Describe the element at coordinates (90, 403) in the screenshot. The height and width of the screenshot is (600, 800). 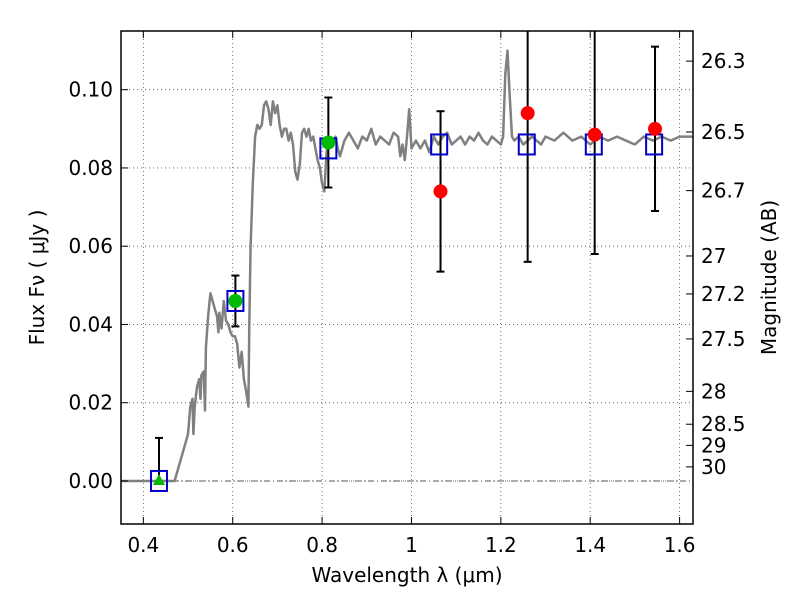
I see `y-tick-label: 0.02` at that location.